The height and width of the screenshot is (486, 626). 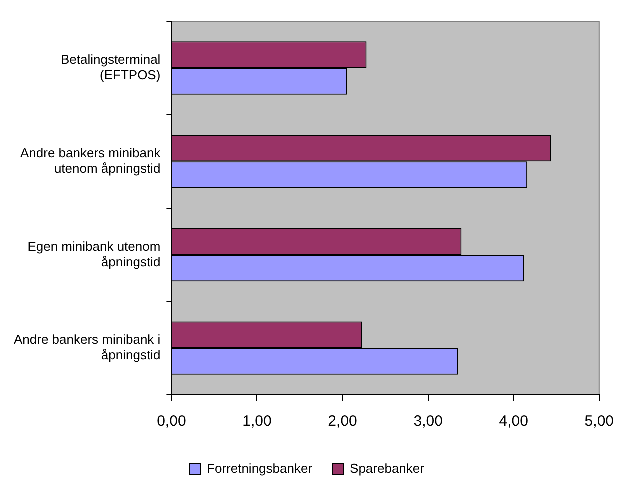 What do you see at coordinates (260, 468) in the screenshot?
I see `legend-label: Forretningsbanker` at bounding box center [260, 468].